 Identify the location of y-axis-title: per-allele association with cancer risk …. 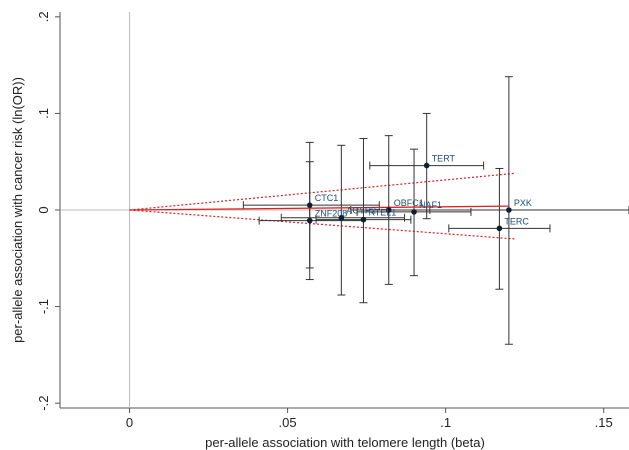
(17, 210).